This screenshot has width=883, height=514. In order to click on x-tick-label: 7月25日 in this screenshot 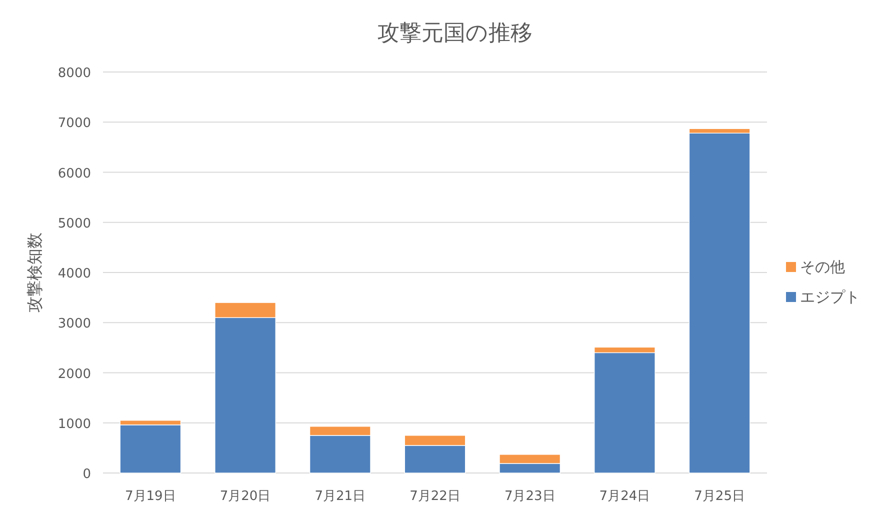, I will do `click(719, 496)`.